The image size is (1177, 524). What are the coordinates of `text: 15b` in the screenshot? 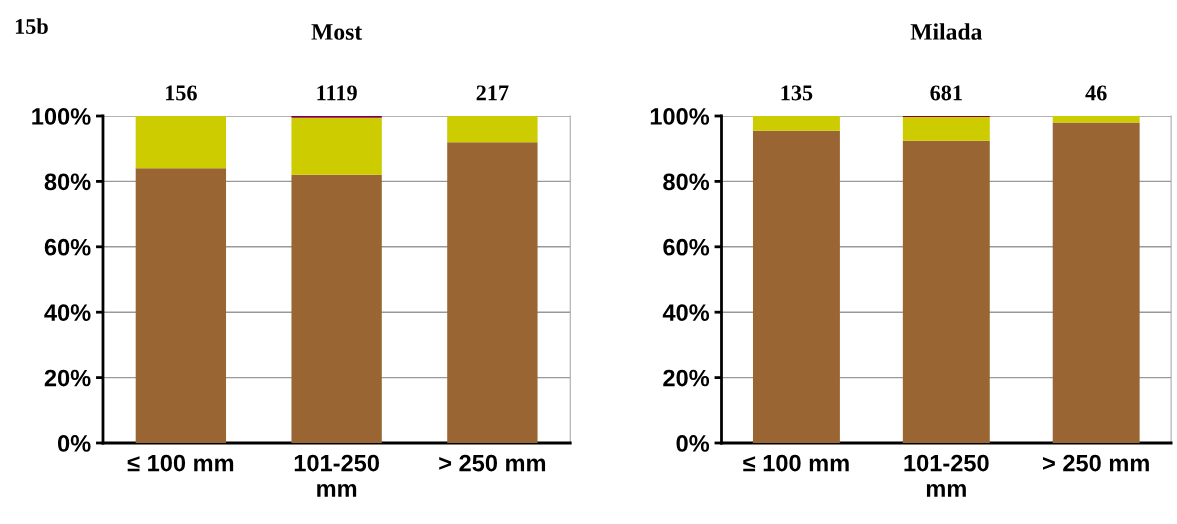 It's located at (31, 26).